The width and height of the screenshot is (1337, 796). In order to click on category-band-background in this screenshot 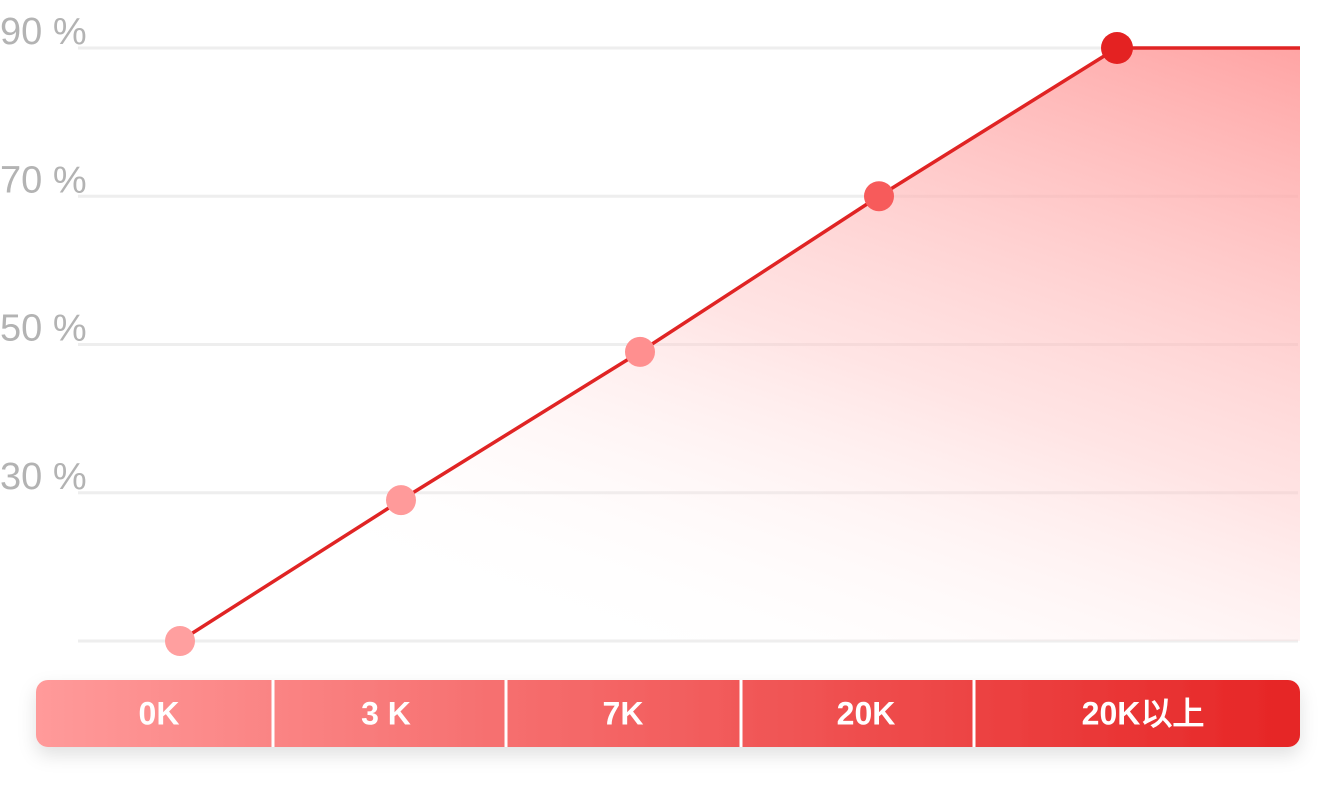, I will do `click(668, 713)`.